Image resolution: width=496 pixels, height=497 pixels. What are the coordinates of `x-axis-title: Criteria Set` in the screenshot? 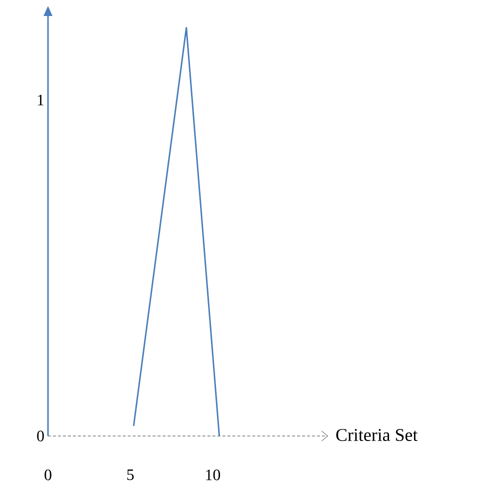 It's located at (377, 435).